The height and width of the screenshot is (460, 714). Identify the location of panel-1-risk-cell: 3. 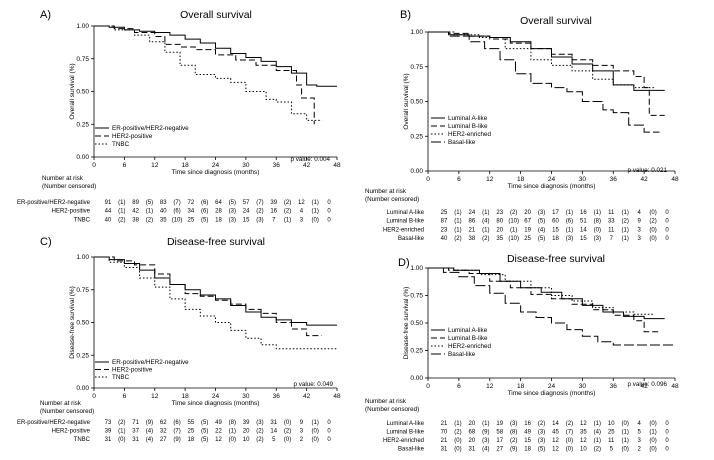
(302, 220).